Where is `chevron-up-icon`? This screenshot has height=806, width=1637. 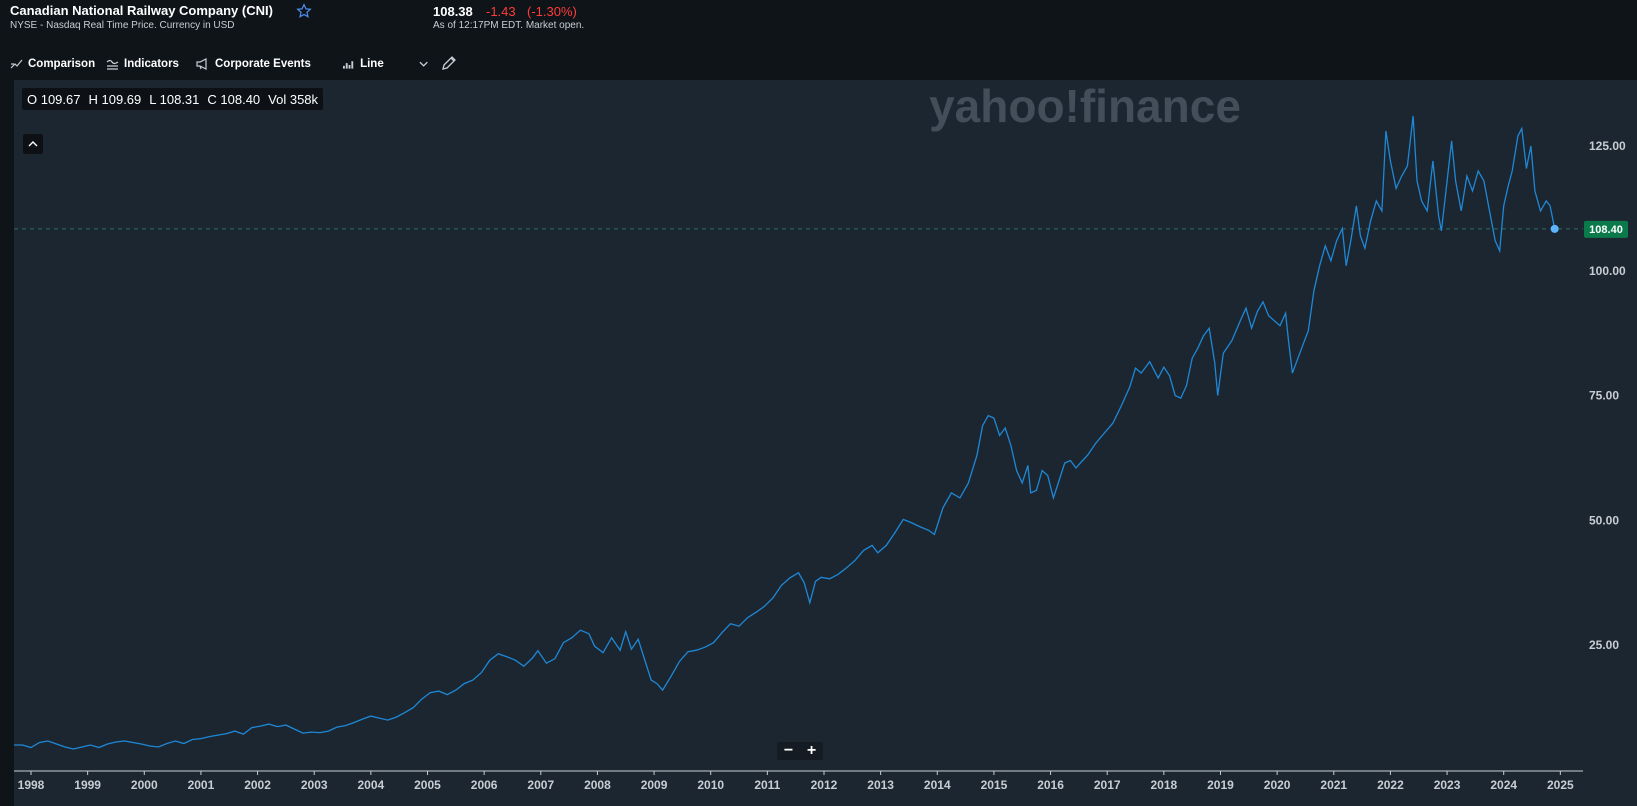 chevron-up-icon is located at coordinates (33, 144).